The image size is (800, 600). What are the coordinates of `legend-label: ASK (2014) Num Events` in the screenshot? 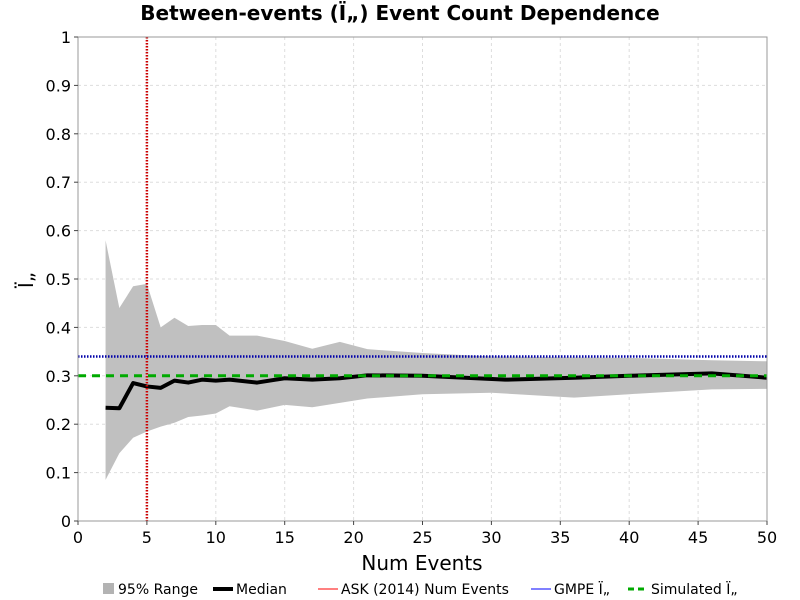 It's located at (425, 590).